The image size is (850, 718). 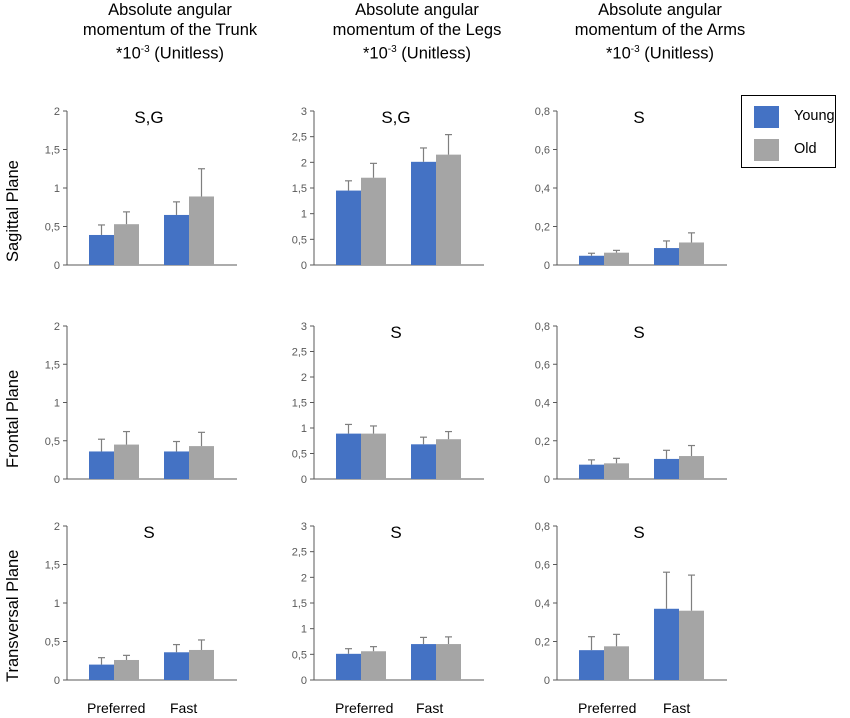 I want to click on column-title-line2: momentum of the Trunk, so click(x=170, y=30).